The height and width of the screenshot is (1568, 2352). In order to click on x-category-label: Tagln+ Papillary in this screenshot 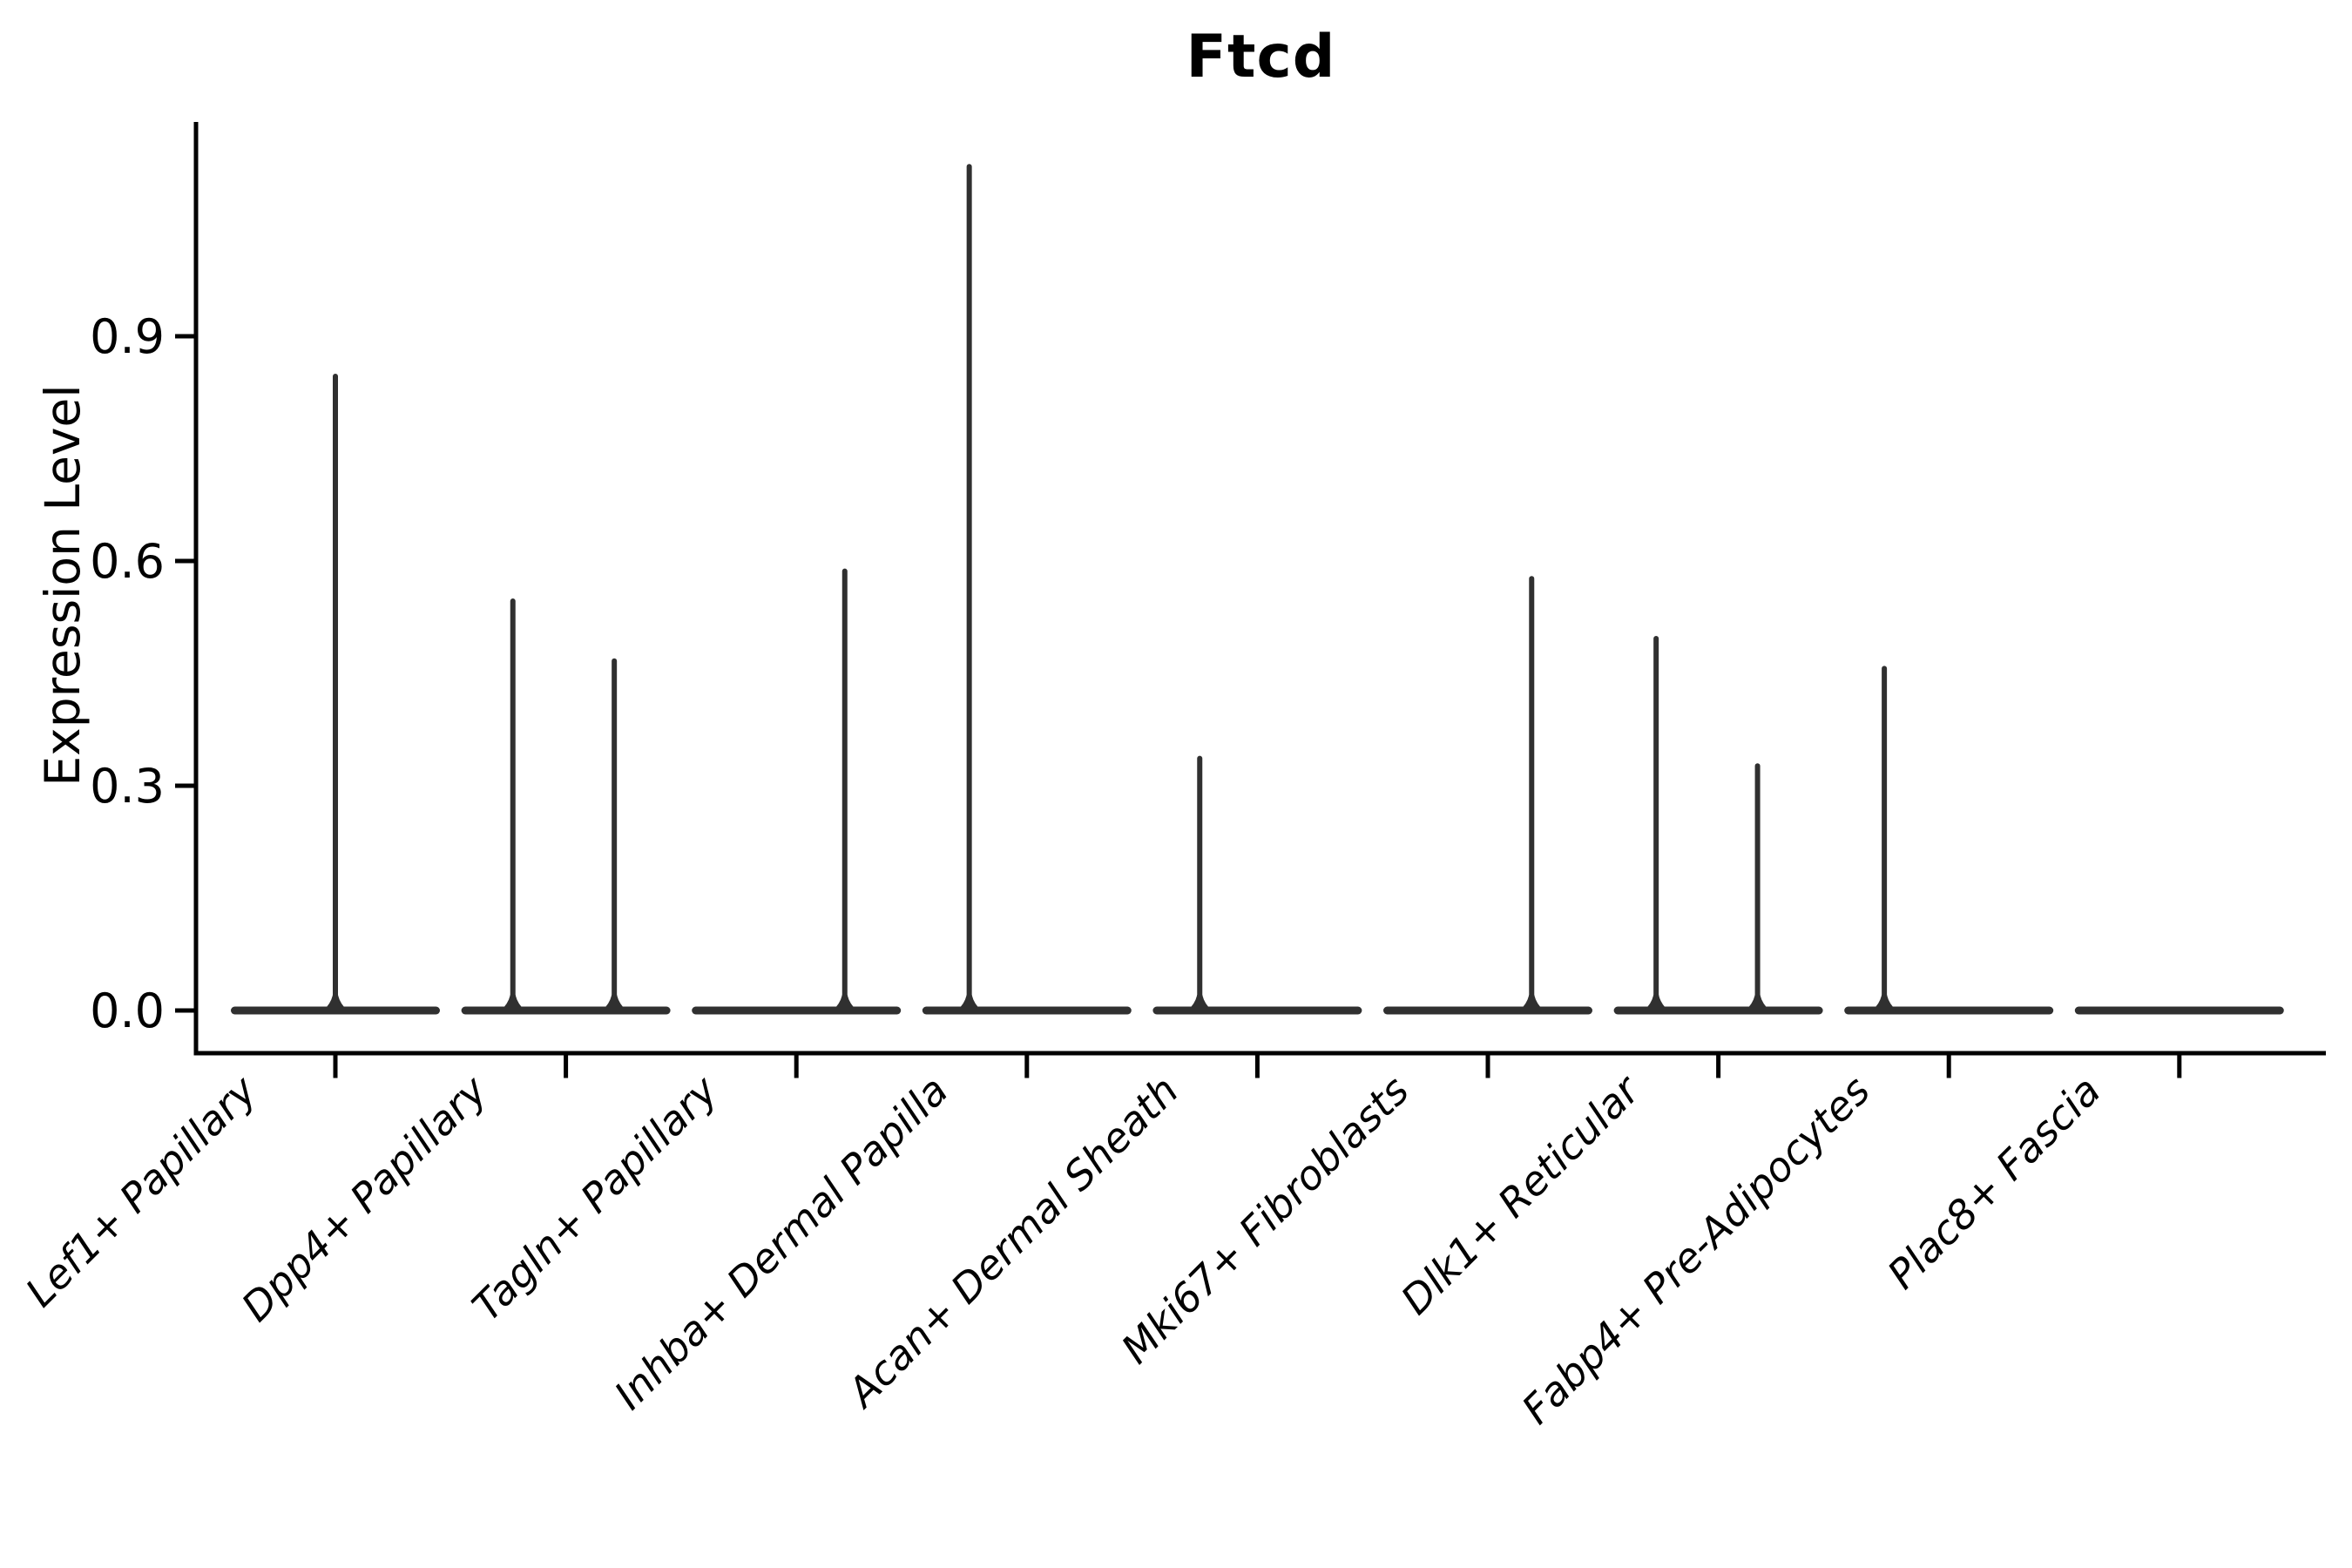, I will do `click(595, 1198)`.